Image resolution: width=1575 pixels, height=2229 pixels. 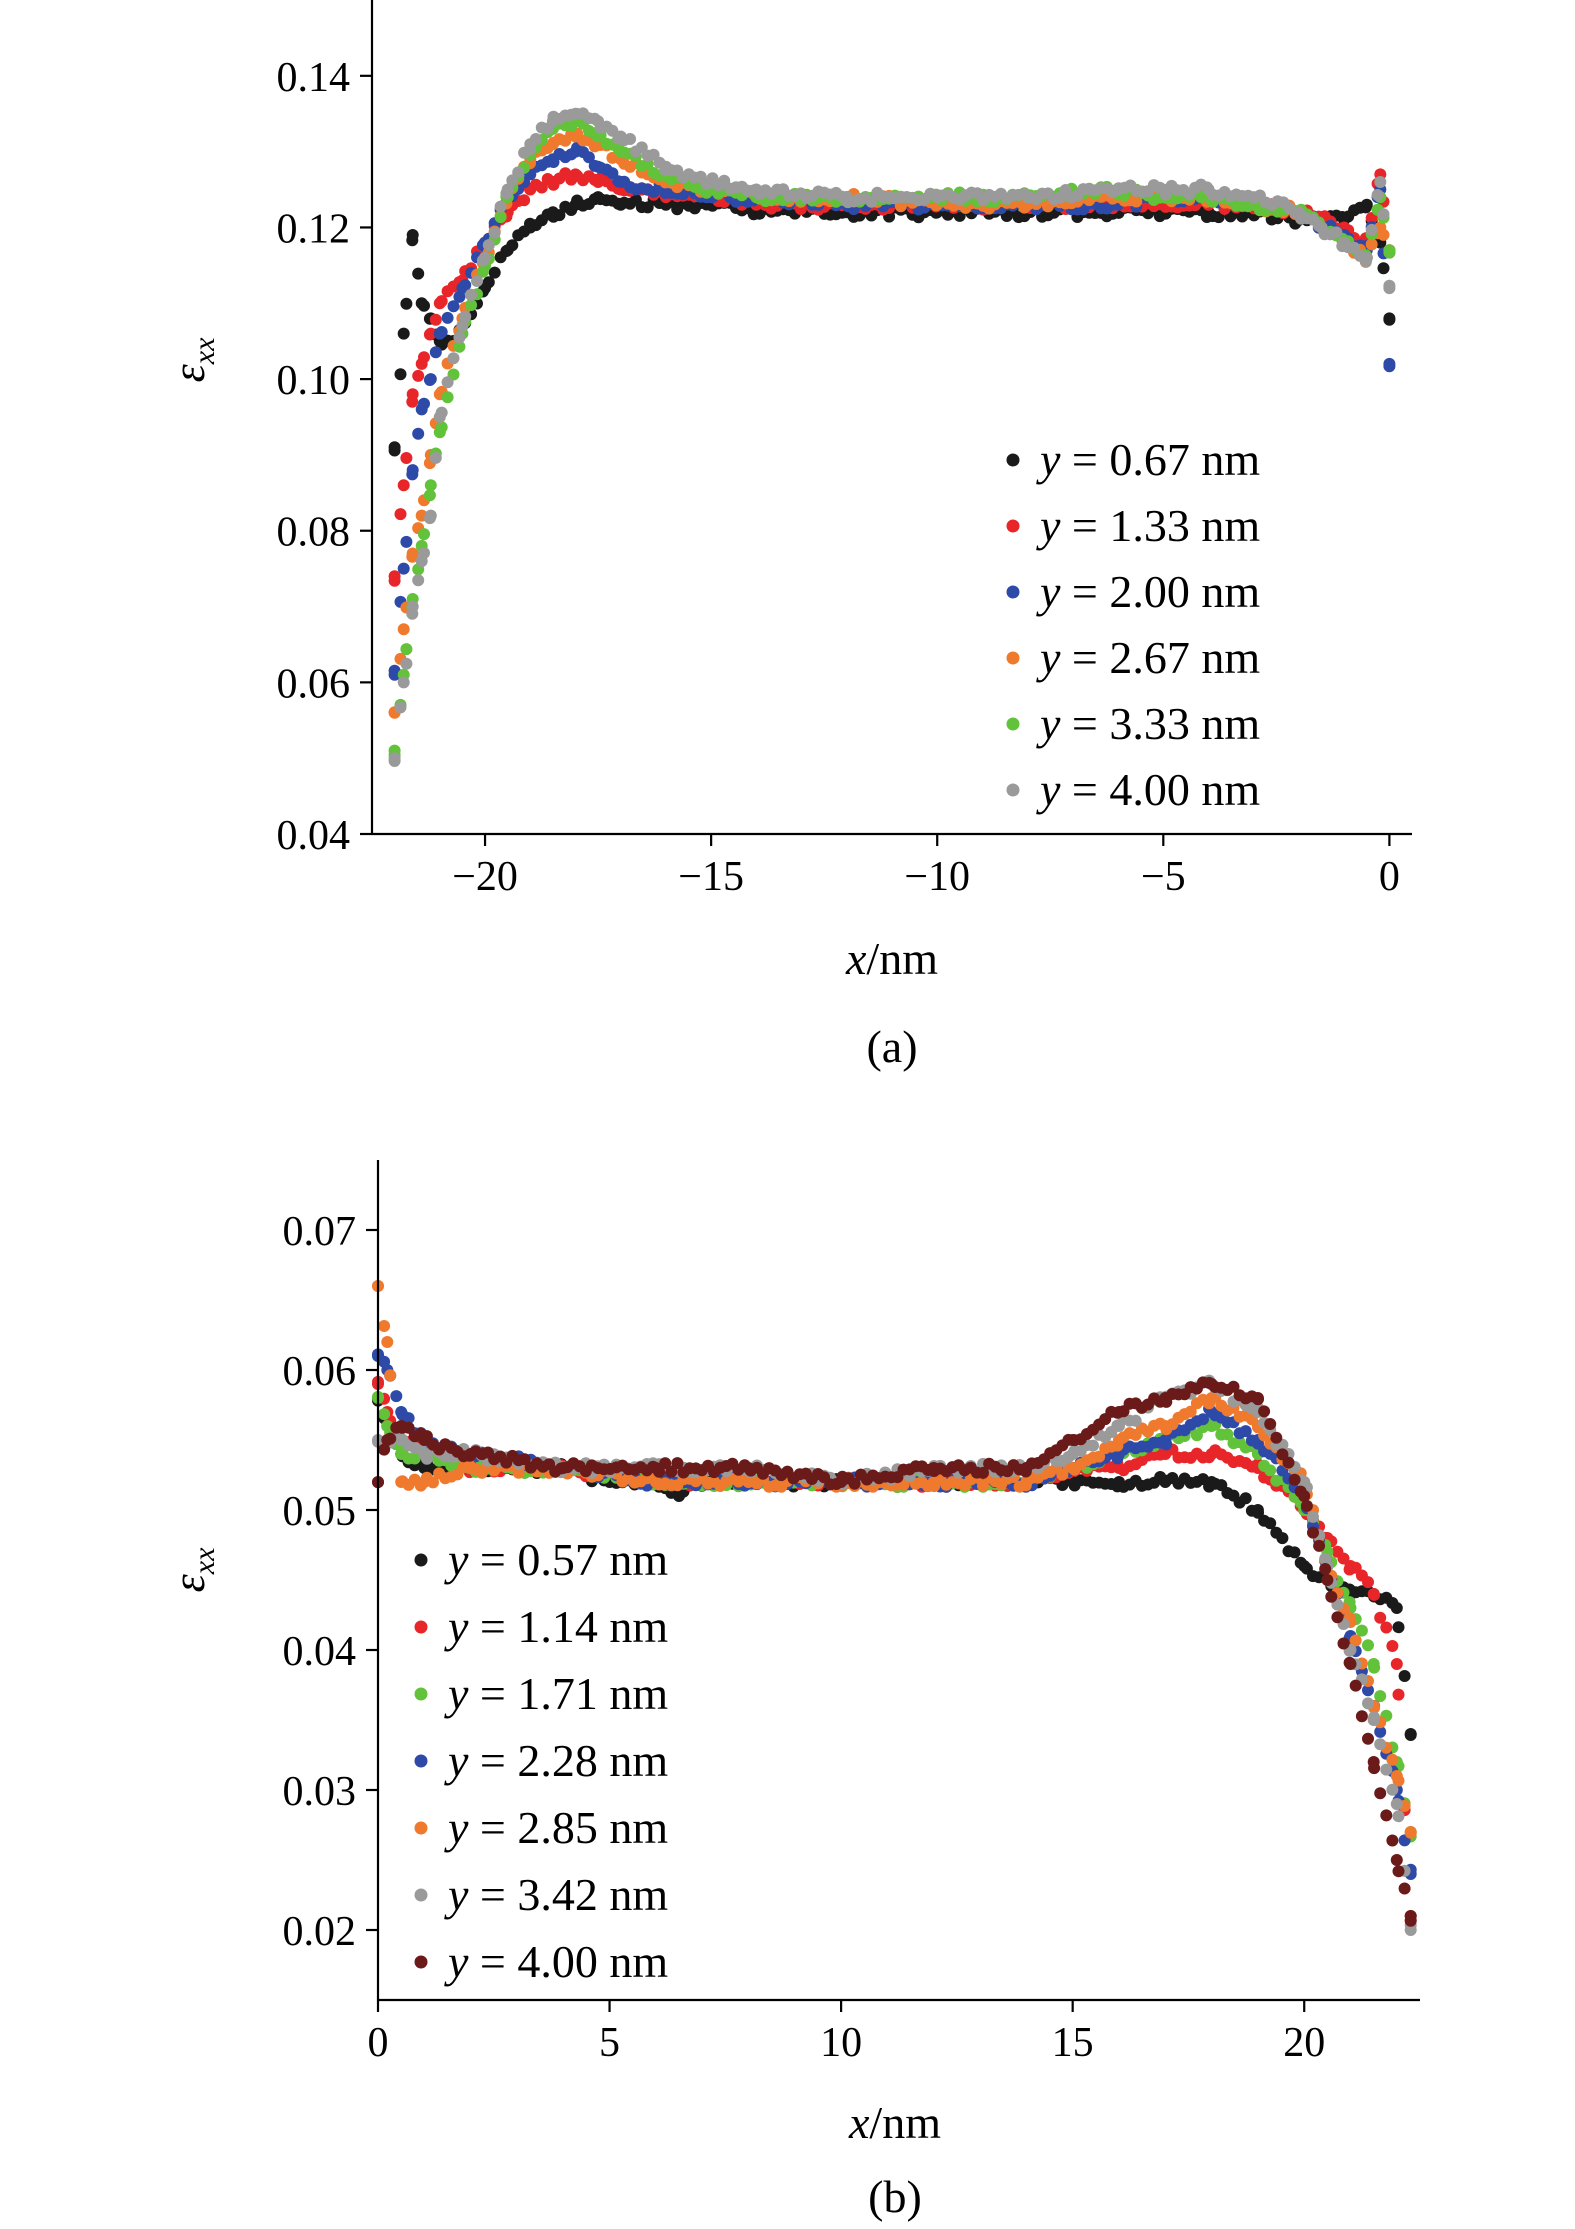 What do you see at coordinates (1148, 723) in the screenshot?
I see `legend-label: y = 3.33 nm` at bounding box center [1148, 723].